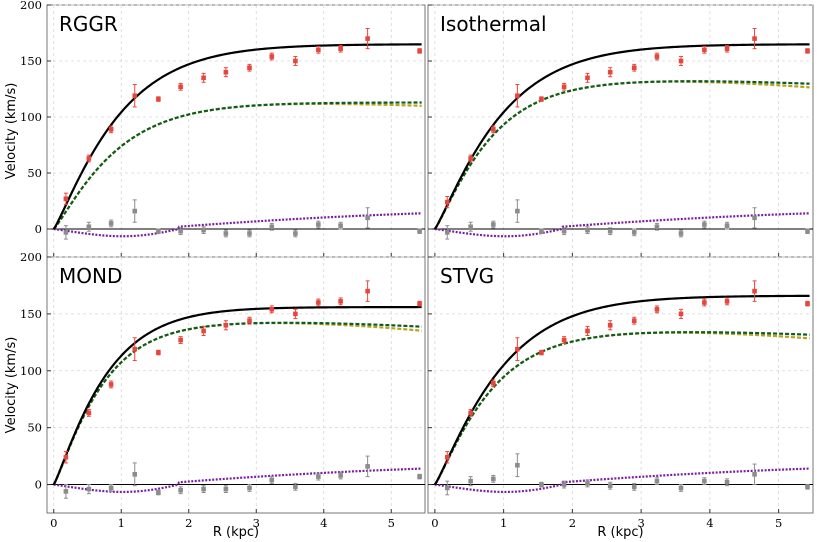 This screenshot has width=817, height=542. I want to click on panel-title: MOND, so click(90, 276).